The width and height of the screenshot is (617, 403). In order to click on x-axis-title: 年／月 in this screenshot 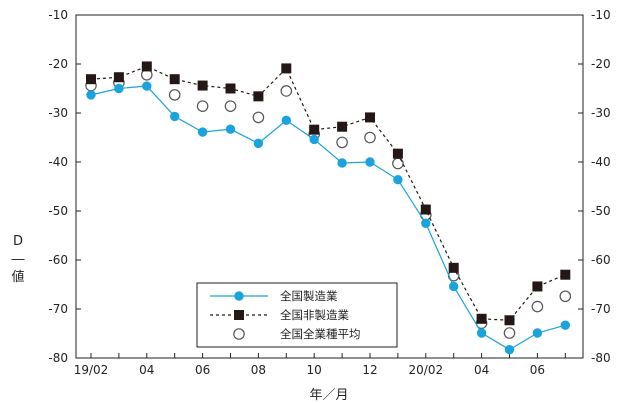, I will do `click(328, 395)`.